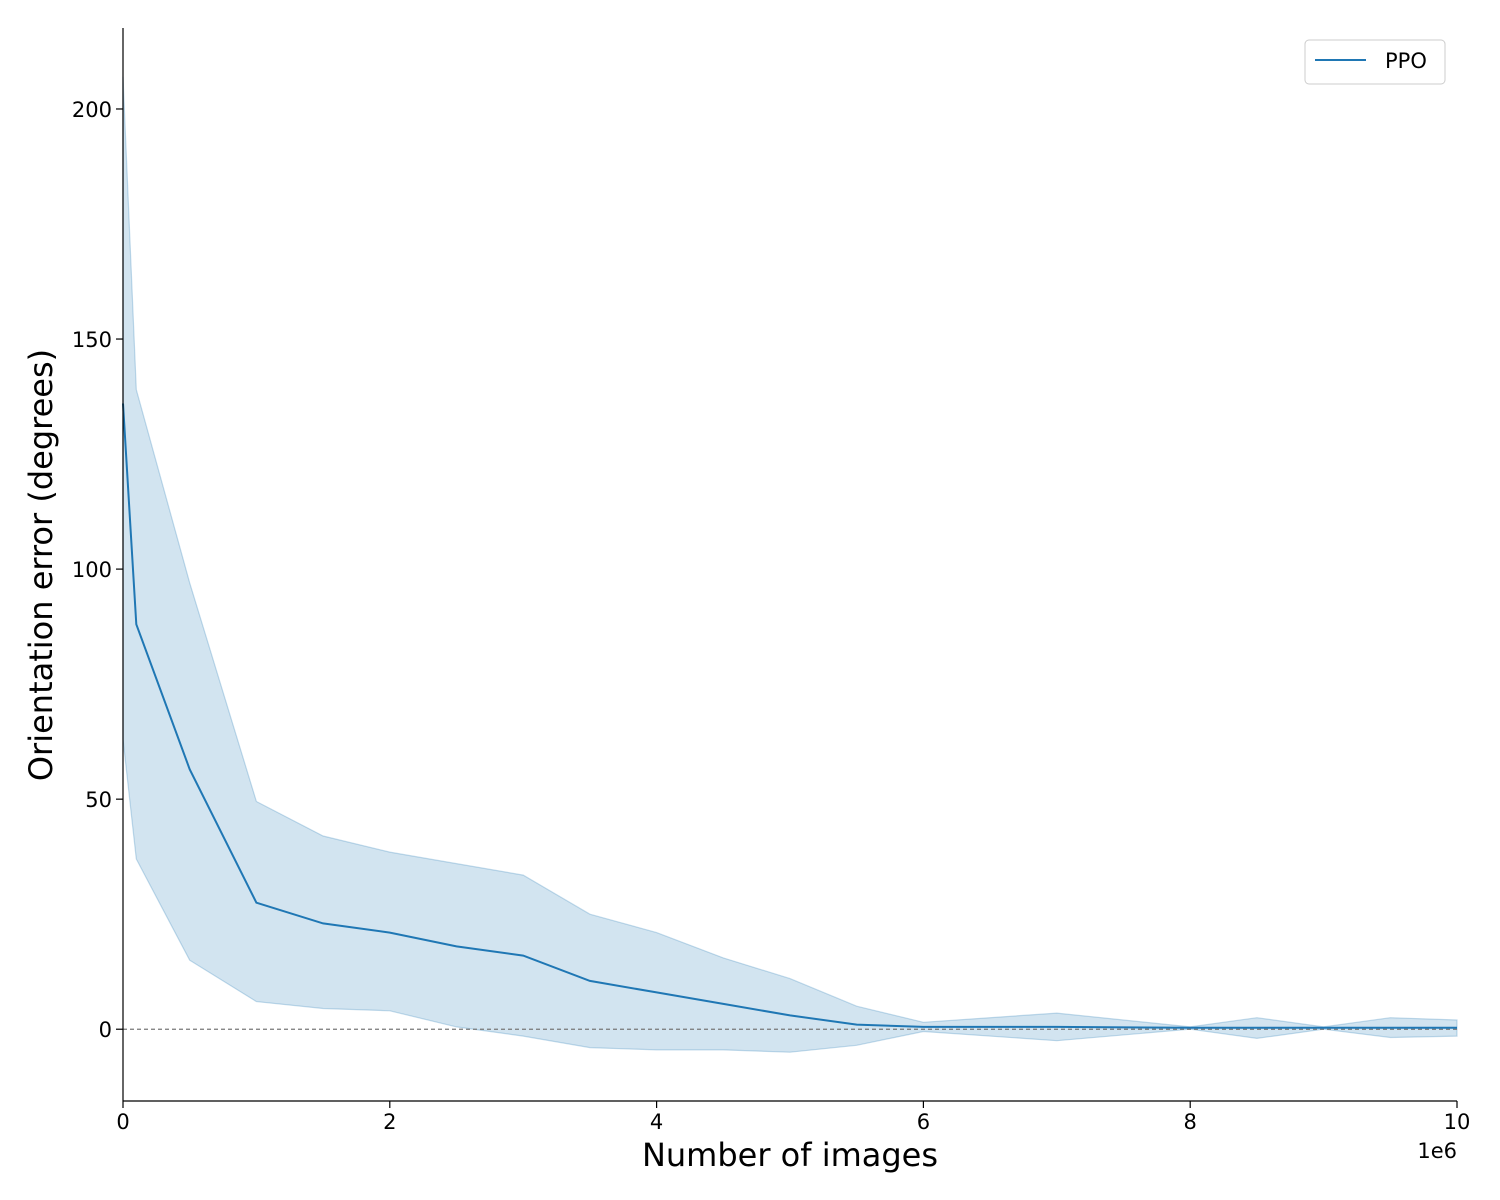  I want to click on x-tick-label: 8, so click(1190, 1122).